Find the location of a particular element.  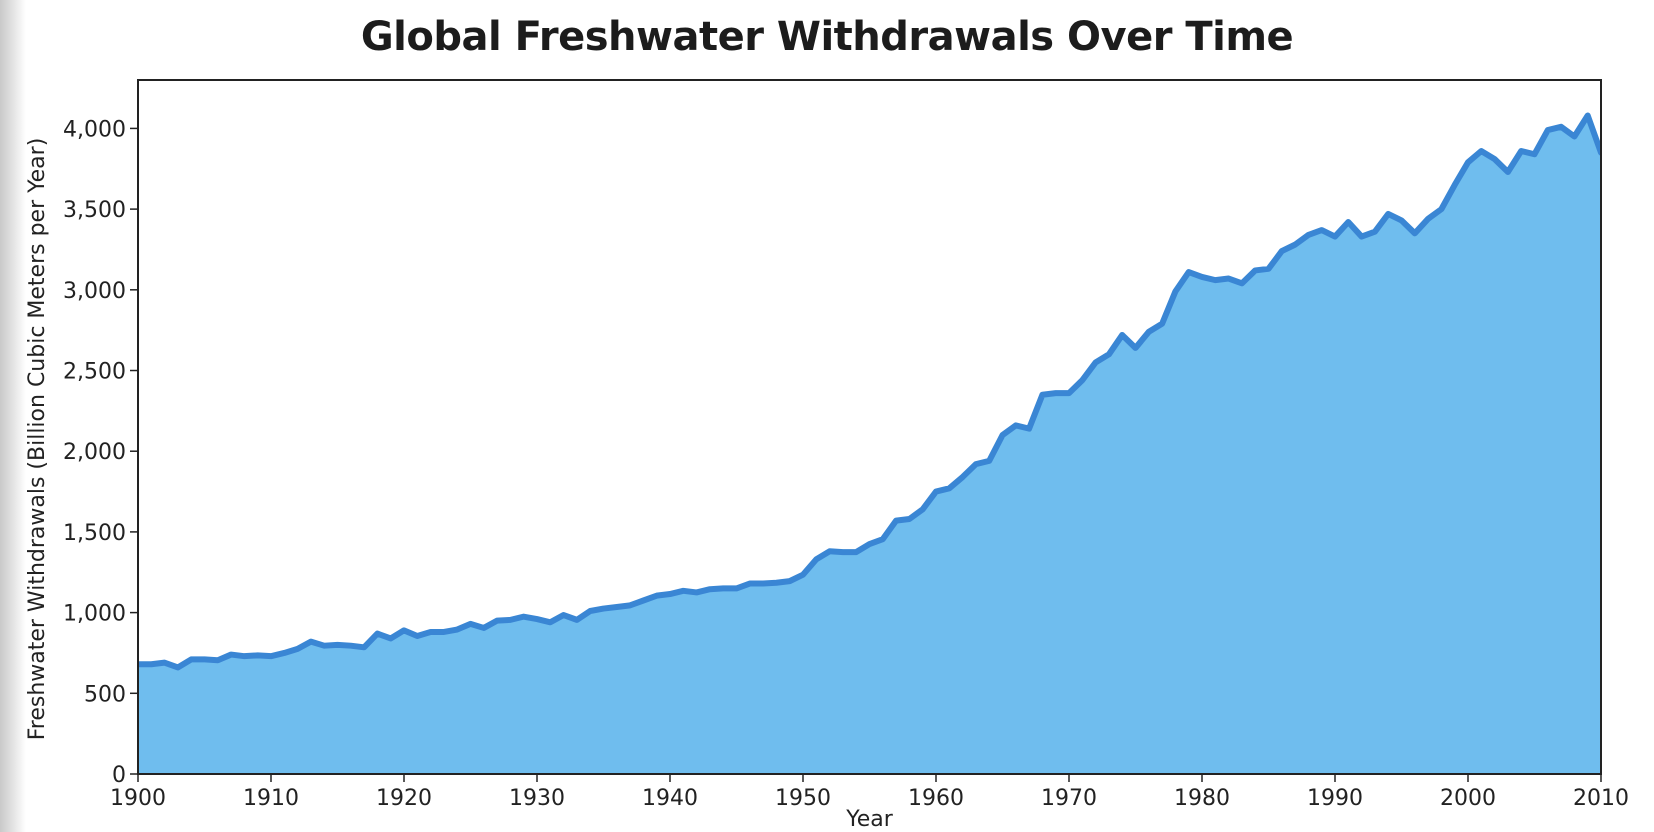

y-tick-label: 2,500 is located at coordinates (94, 372).